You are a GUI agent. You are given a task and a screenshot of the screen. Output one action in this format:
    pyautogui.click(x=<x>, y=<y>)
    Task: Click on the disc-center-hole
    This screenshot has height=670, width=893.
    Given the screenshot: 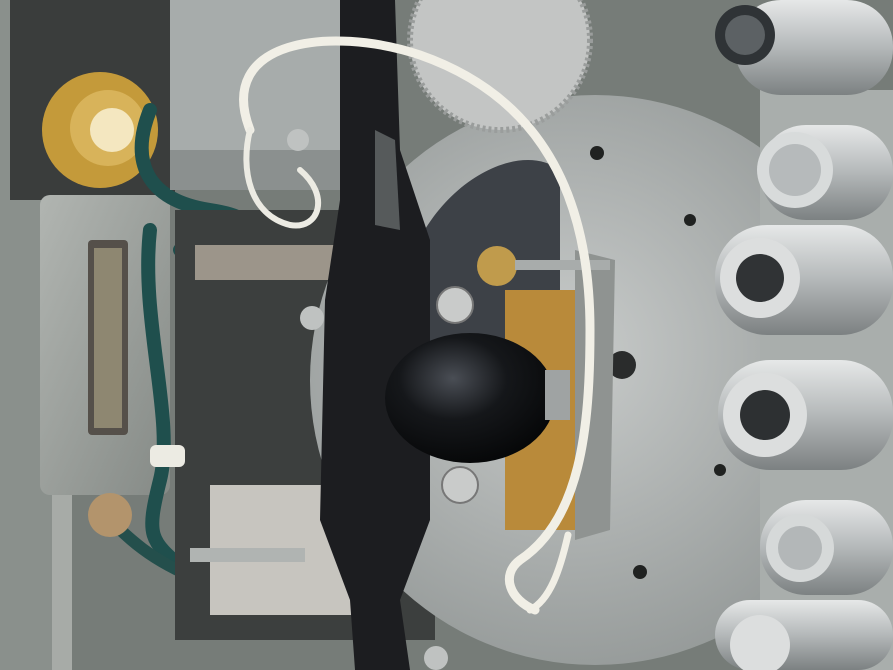 What is the action you would take?
    pyautogui.click(x=622, y=365)
    